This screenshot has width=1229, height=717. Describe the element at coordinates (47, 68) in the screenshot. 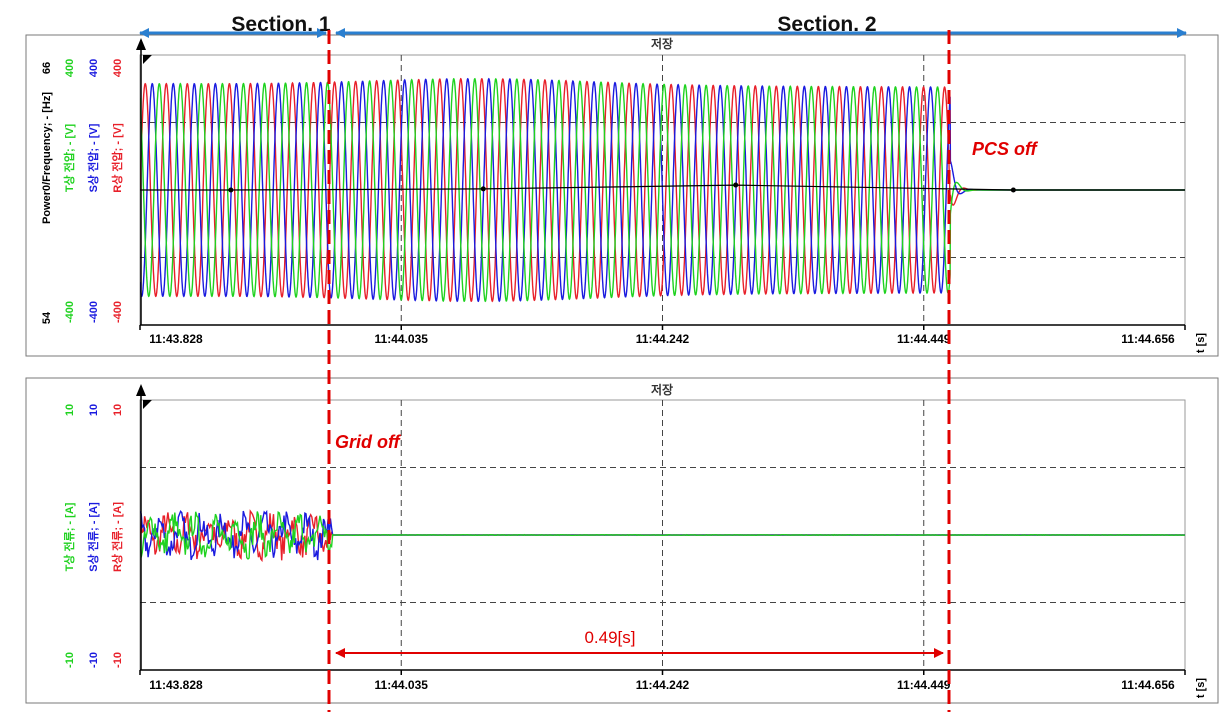

I see `freq-max-label: 66` at that location.